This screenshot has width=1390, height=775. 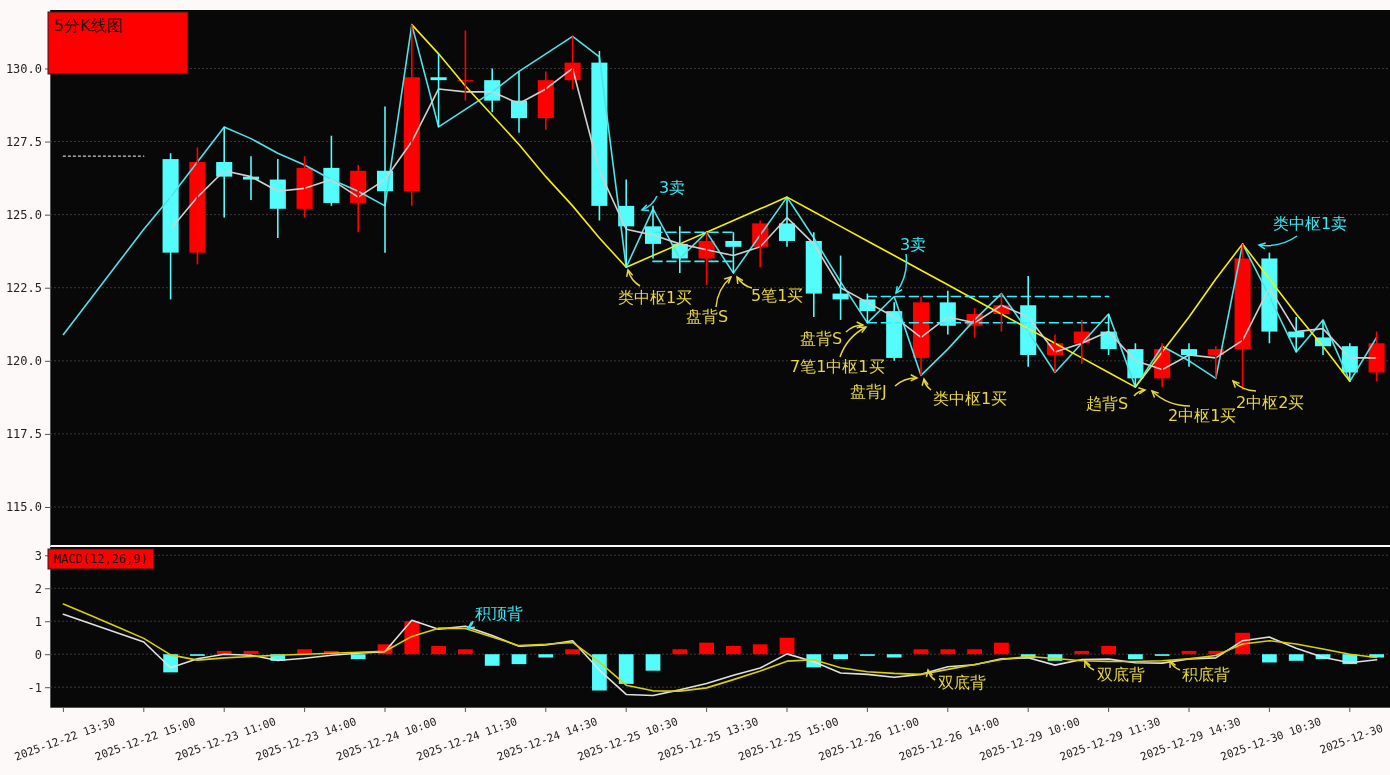 What do you see at coordinates (38, 621) in the screenshot?
I see `y-tick-label: 1` at bounding box center [38, 621].